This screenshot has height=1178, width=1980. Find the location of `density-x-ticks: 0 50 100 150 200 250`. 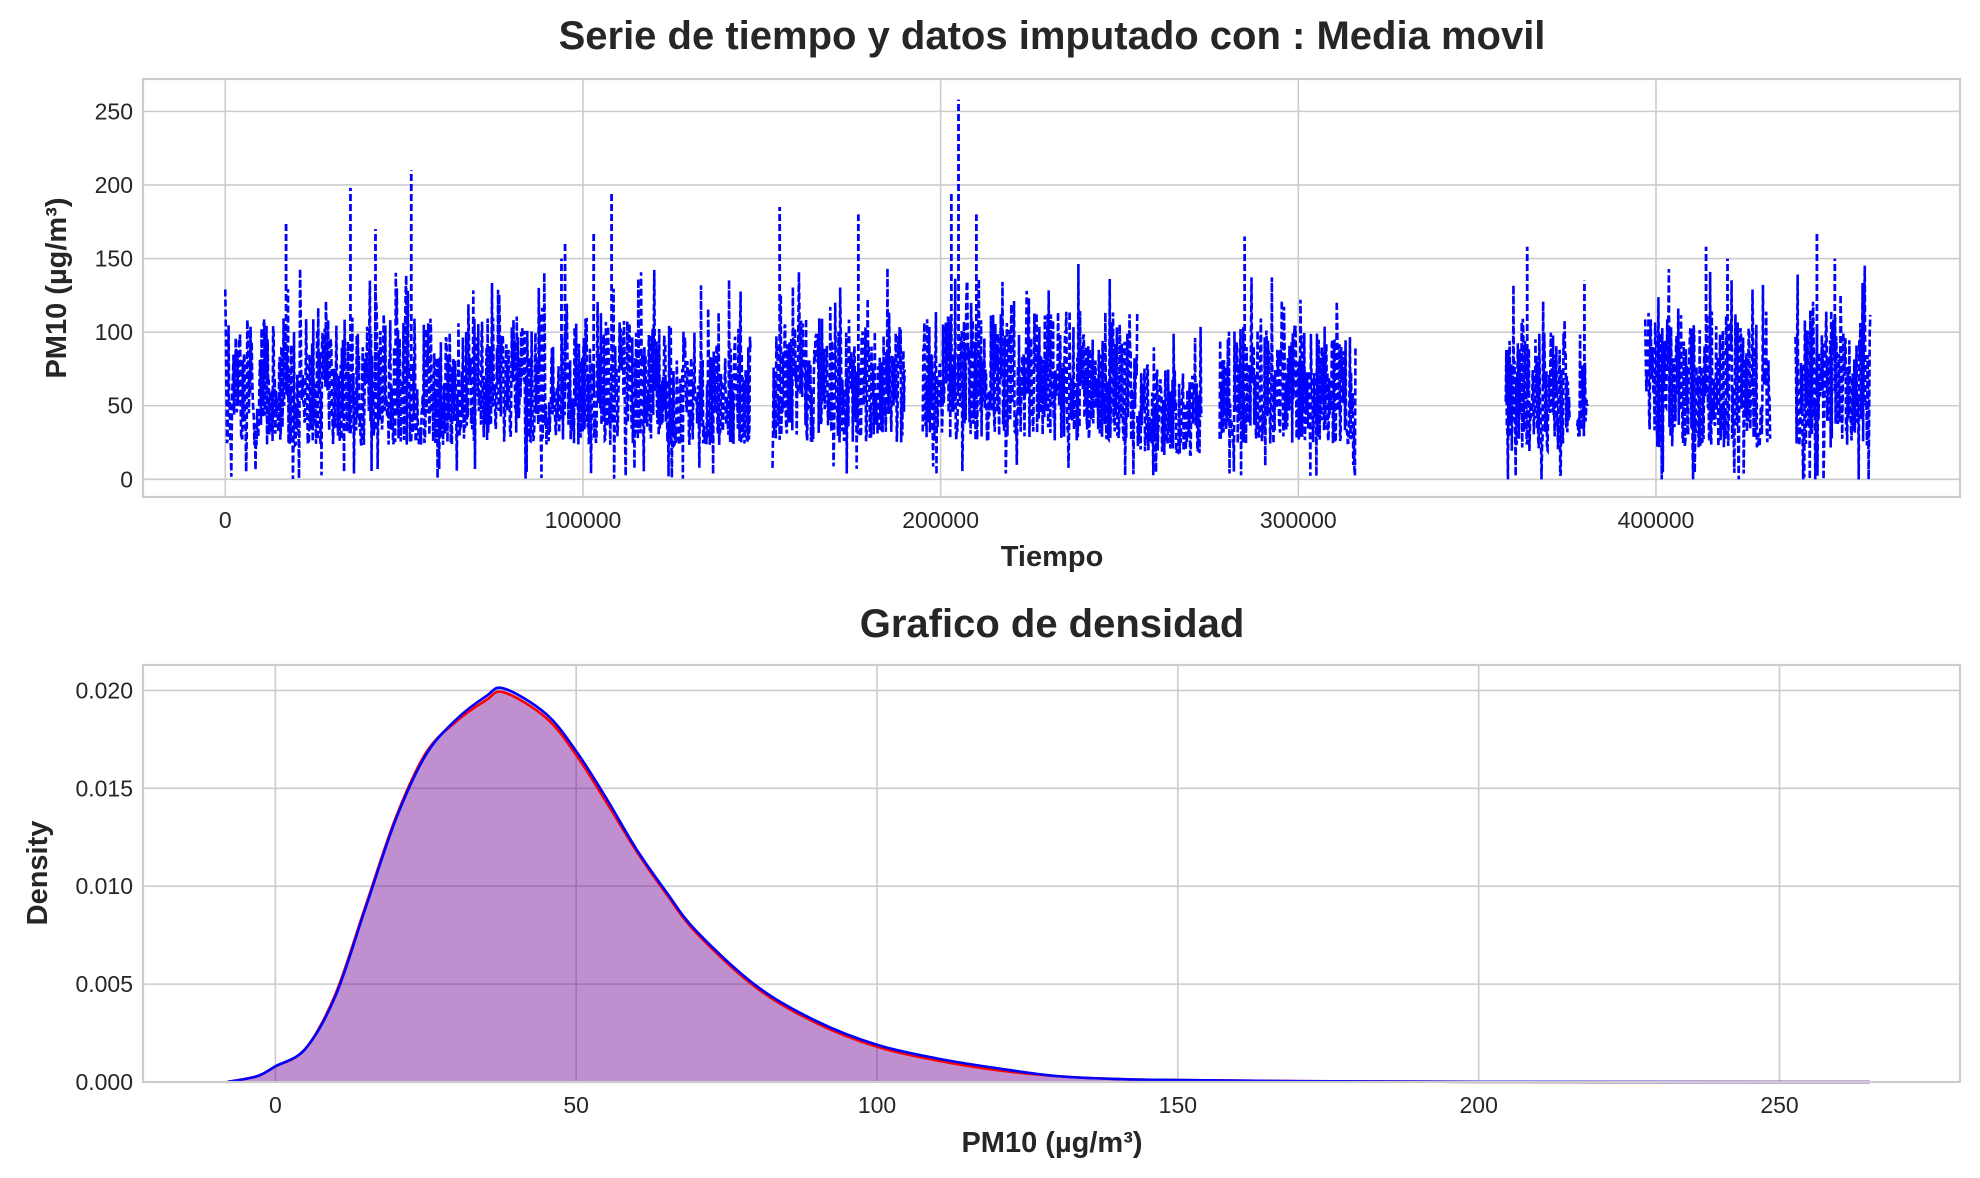

density-x-ticks: 0 50 100 150 200 250 is located at coordinates (1034, 1105).